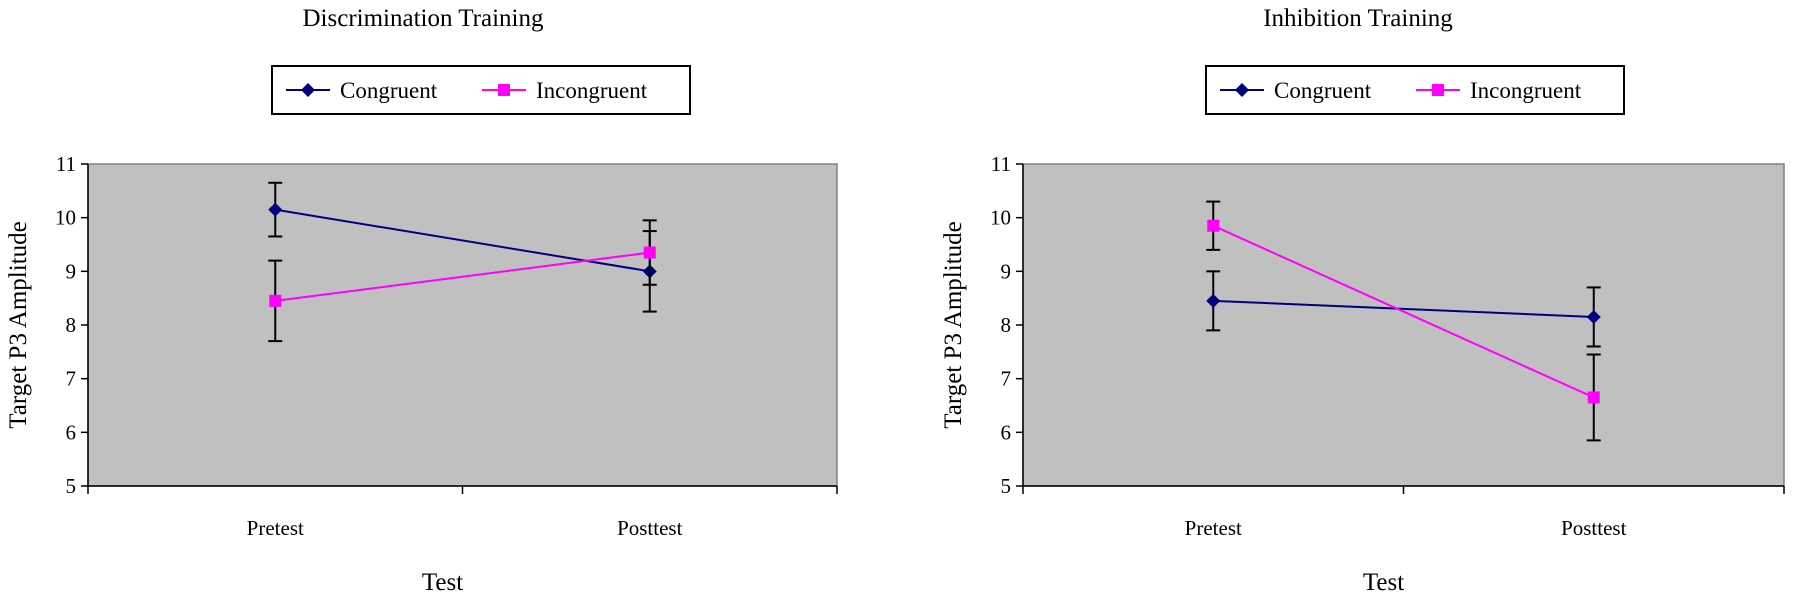 This screenshot has height=597, width=1802. What do you see at coordinates (1358, 18) in the screenshot?
I see `chart-title: Inhibition Training` at bounding box center [1358, 18].